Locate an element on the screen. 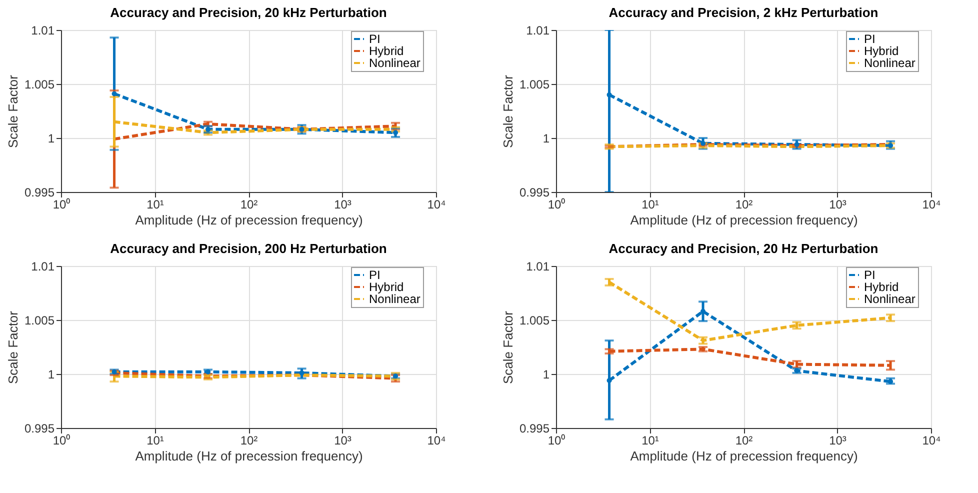 The width and height of the screenshot is (978, 493). chart-title: Accuracy and Precision, 20 kHz Perturbation is located at coordinates (248, 12).